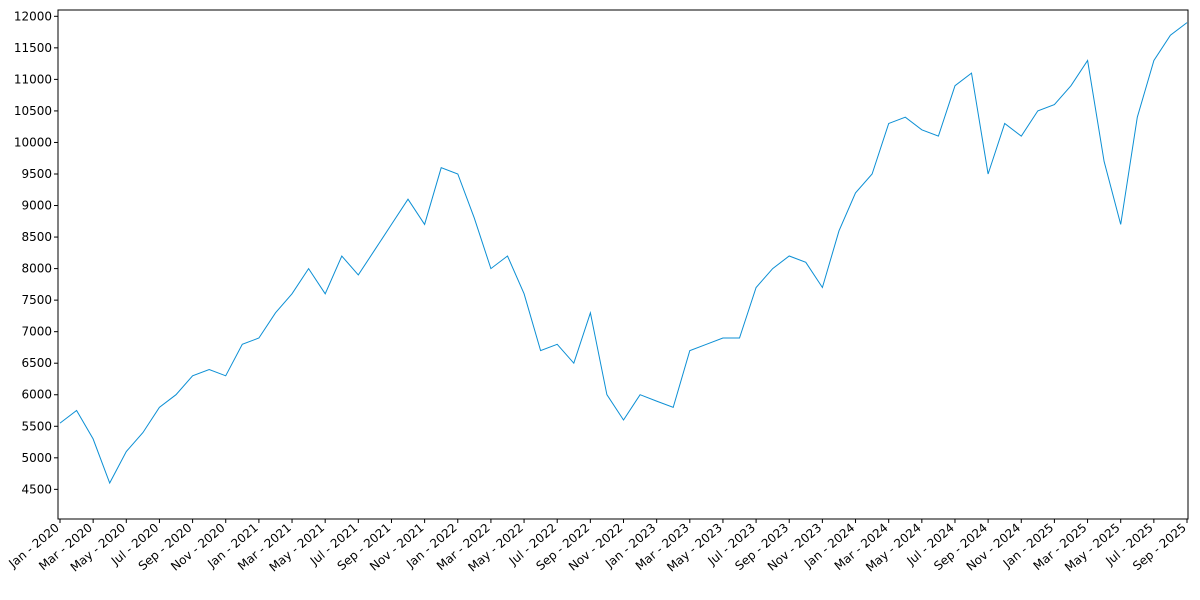 This screenshot has width=1200, height=600. Describe the element at coordinates (36, 237) in the screenshot. I see `y-tick-label: 8500` at that location.